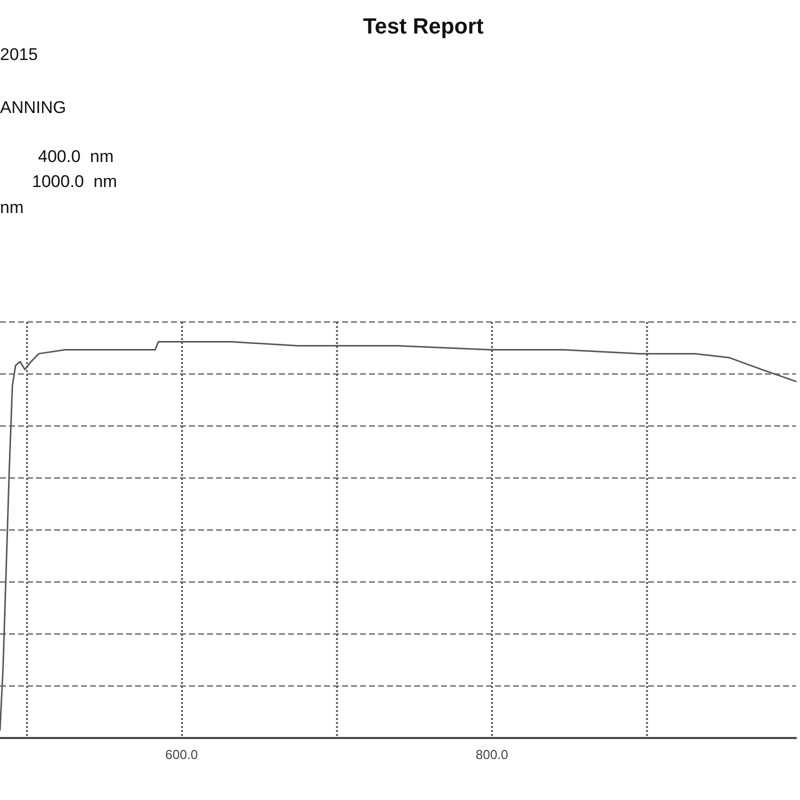  I want to click on chart-title: Test Report, so click(423, 26).